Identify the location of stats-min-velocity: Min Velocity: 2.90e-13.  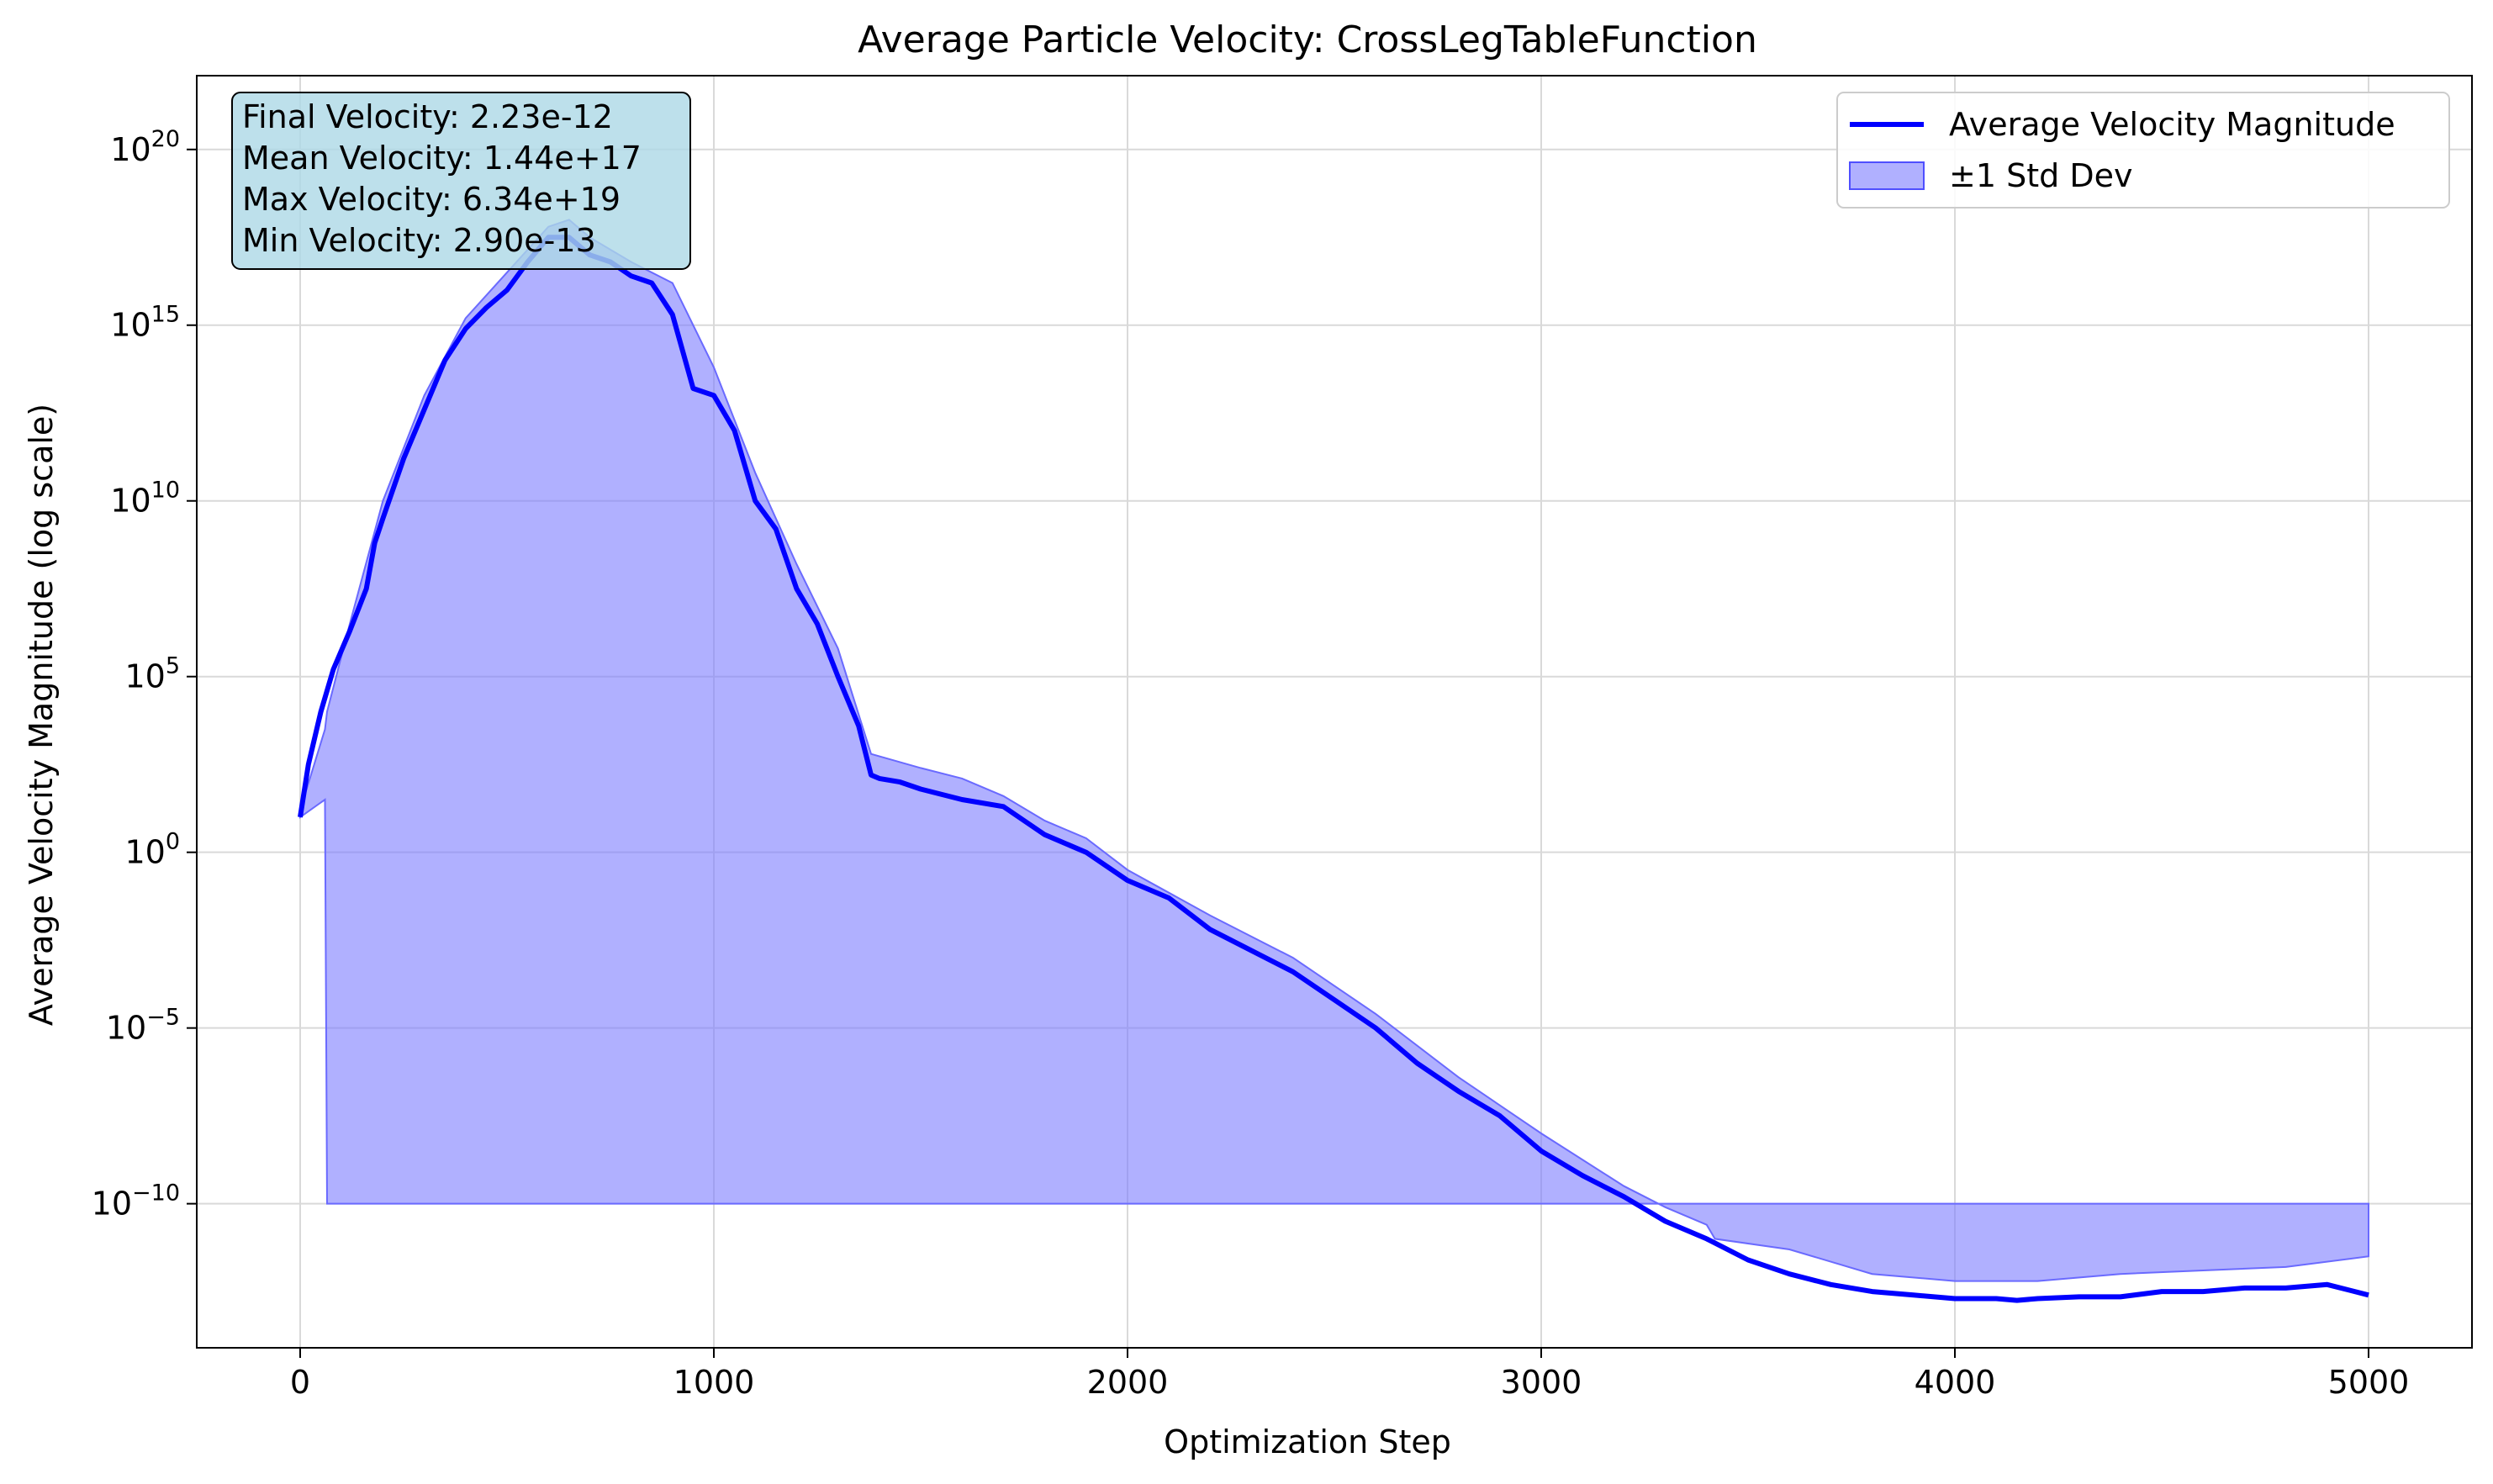
(419, 240).